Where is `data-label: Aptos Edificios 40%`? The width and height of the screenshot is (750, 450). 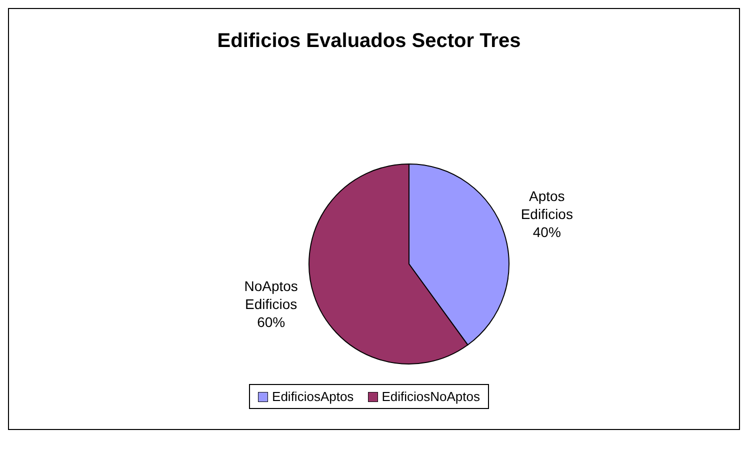 data-label: Aptos Edificios 40% is located at coordinates (546, 214).